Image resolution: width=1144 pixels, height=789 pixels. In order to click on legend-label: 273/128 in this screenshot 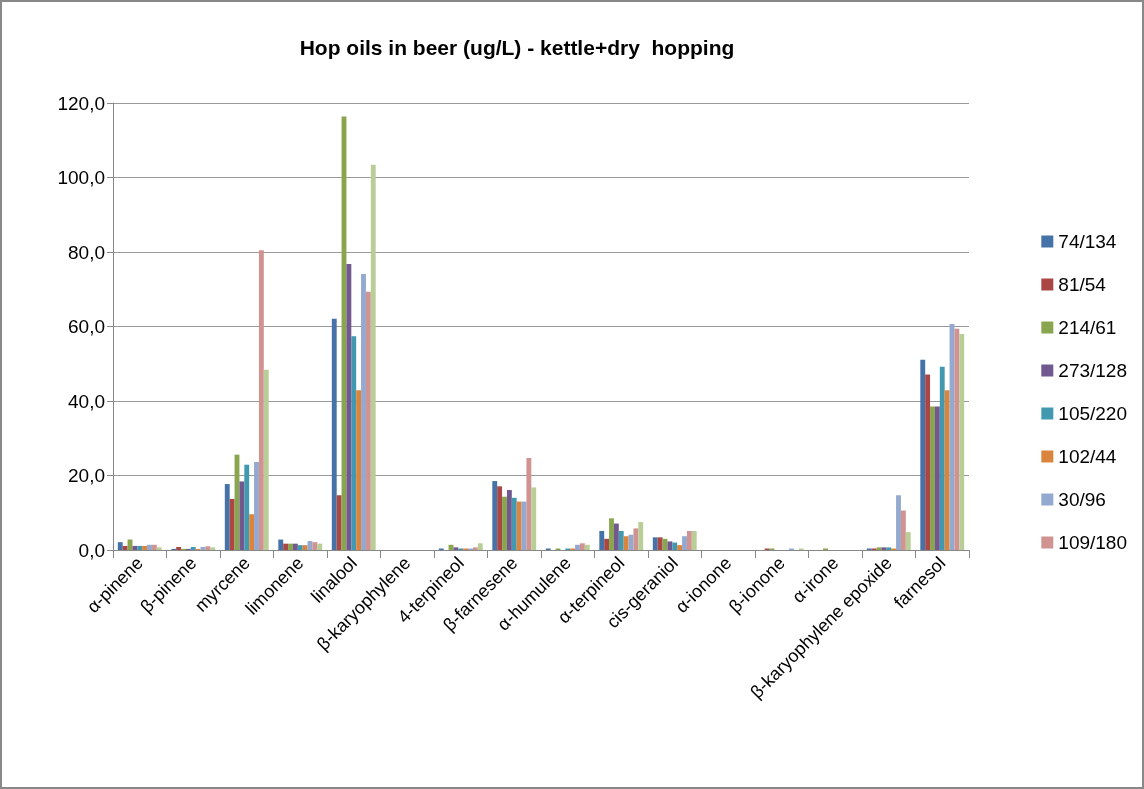, I will do `click(1093, 370)`.